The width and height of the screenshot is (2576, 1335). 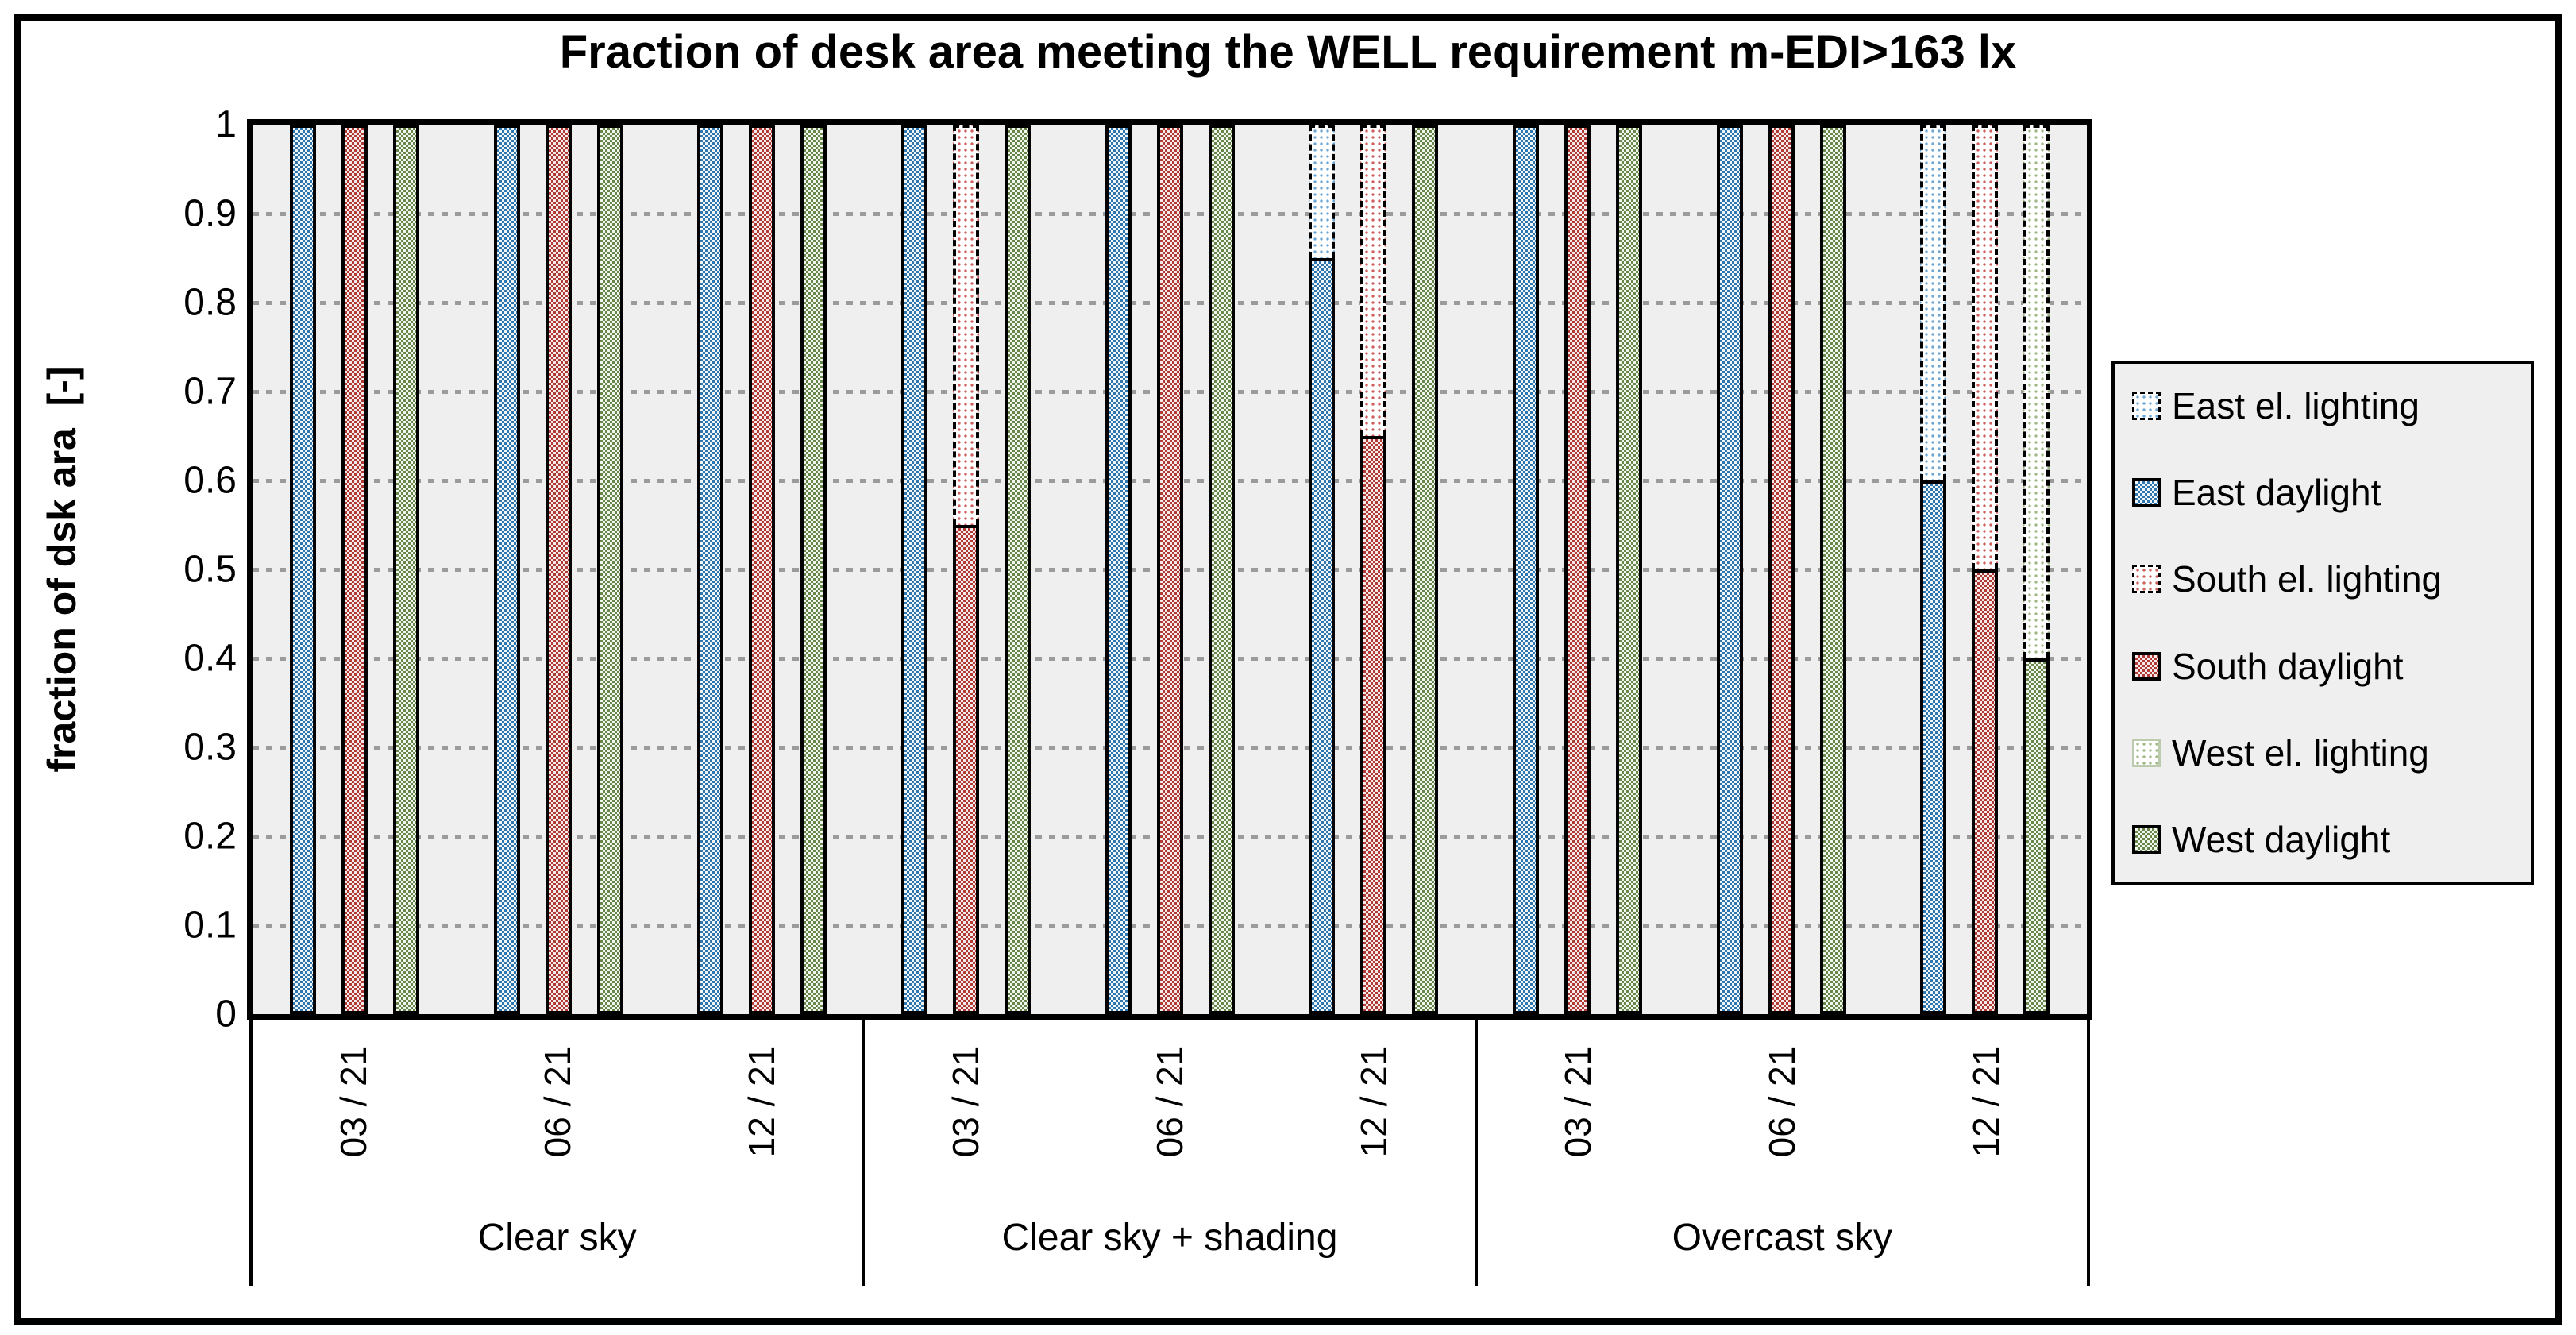 What do you see at coordinates (2288, 666) in the screenshot?
I see `legend-label: South daylight` at bounding box center [2288, 666].